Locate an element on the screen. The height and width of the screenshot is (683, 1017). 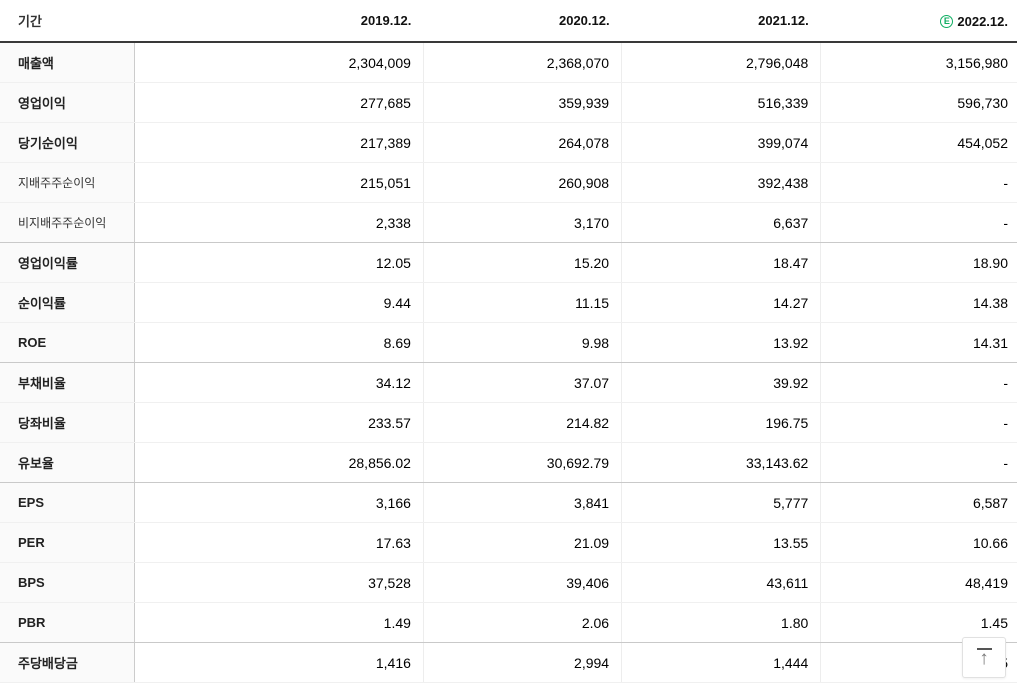
value-cell: 33,143.62 is located at coordinates (721, 462).